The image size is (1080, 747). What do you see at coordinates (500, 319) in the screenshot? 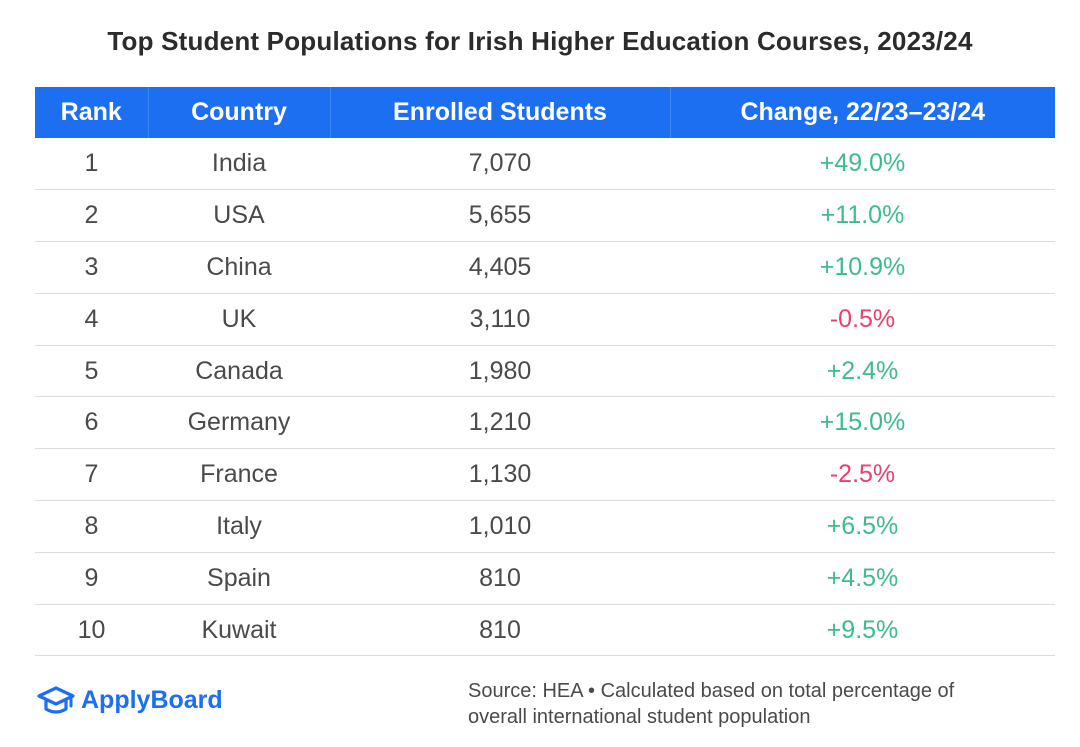
I see `students-cell: 3,110` at bounding box center [500, 319].